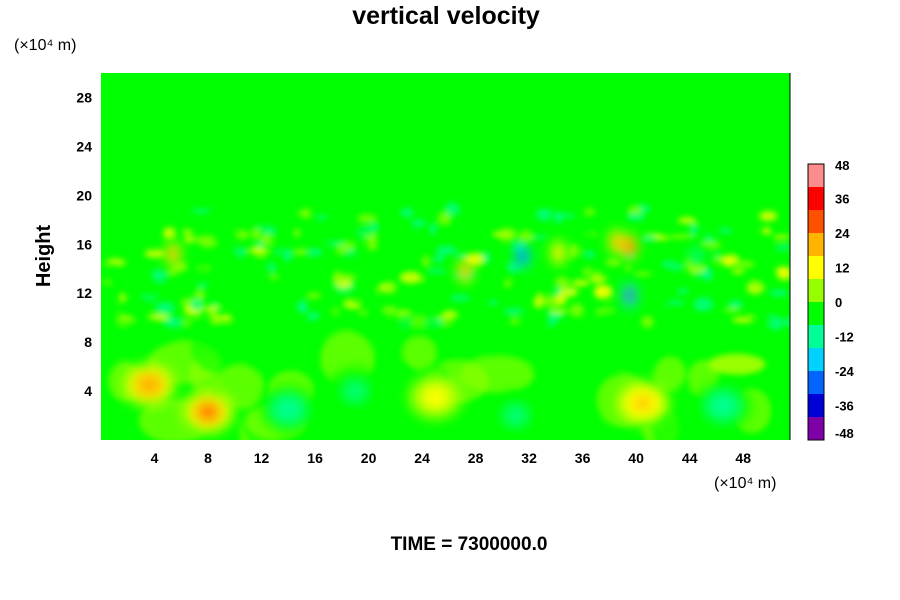 This screenshot has width=900, height=600. What do you see at coordinates (844, 337) in the screenshot?
I see `colorbar-tick-label: -12` at bounding box center [844, 337].